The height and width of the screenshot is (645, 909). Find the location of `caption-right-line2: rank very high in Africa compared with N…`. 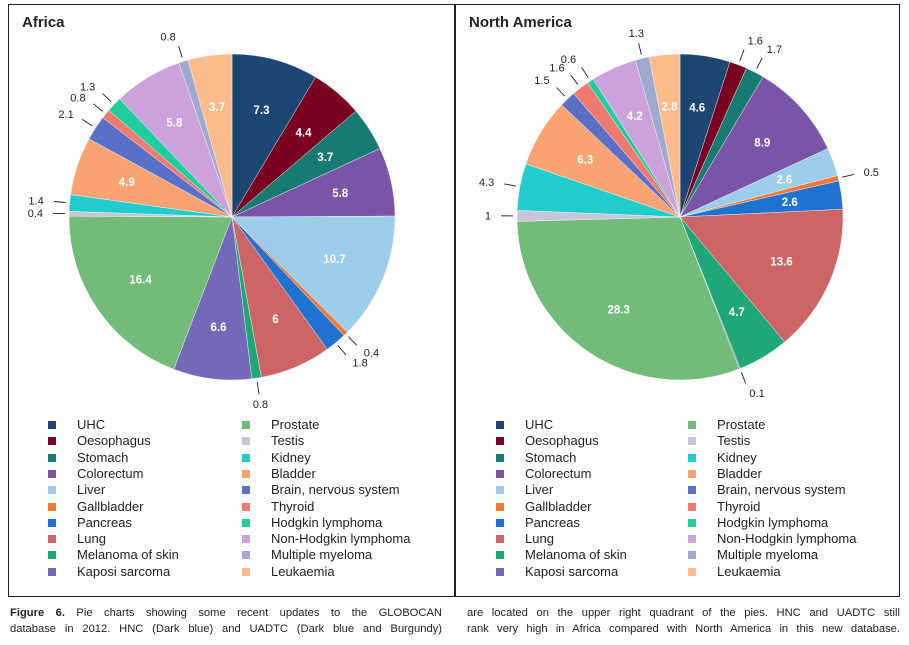

caption-right-line2: rank very high in Africa compared with N… is located at coordinates (683, 629).